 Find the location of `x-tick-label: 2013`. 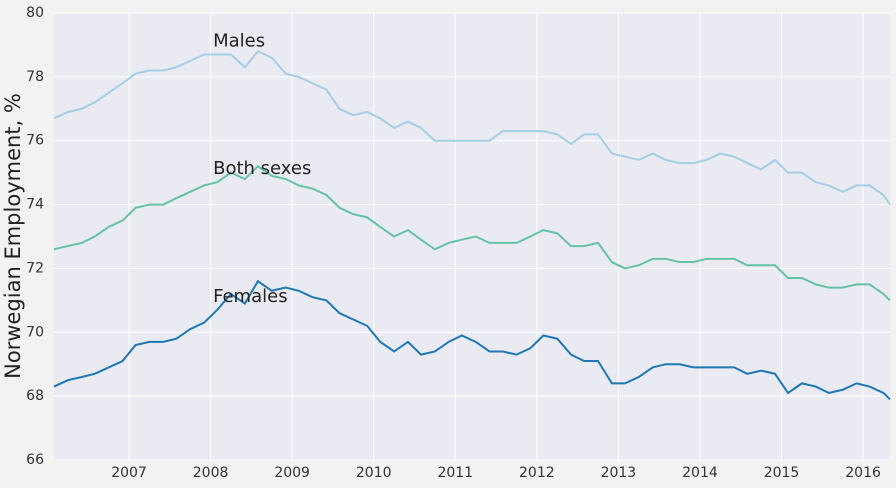

x-tick-label: 2013 is located at coordinates (619, 473).